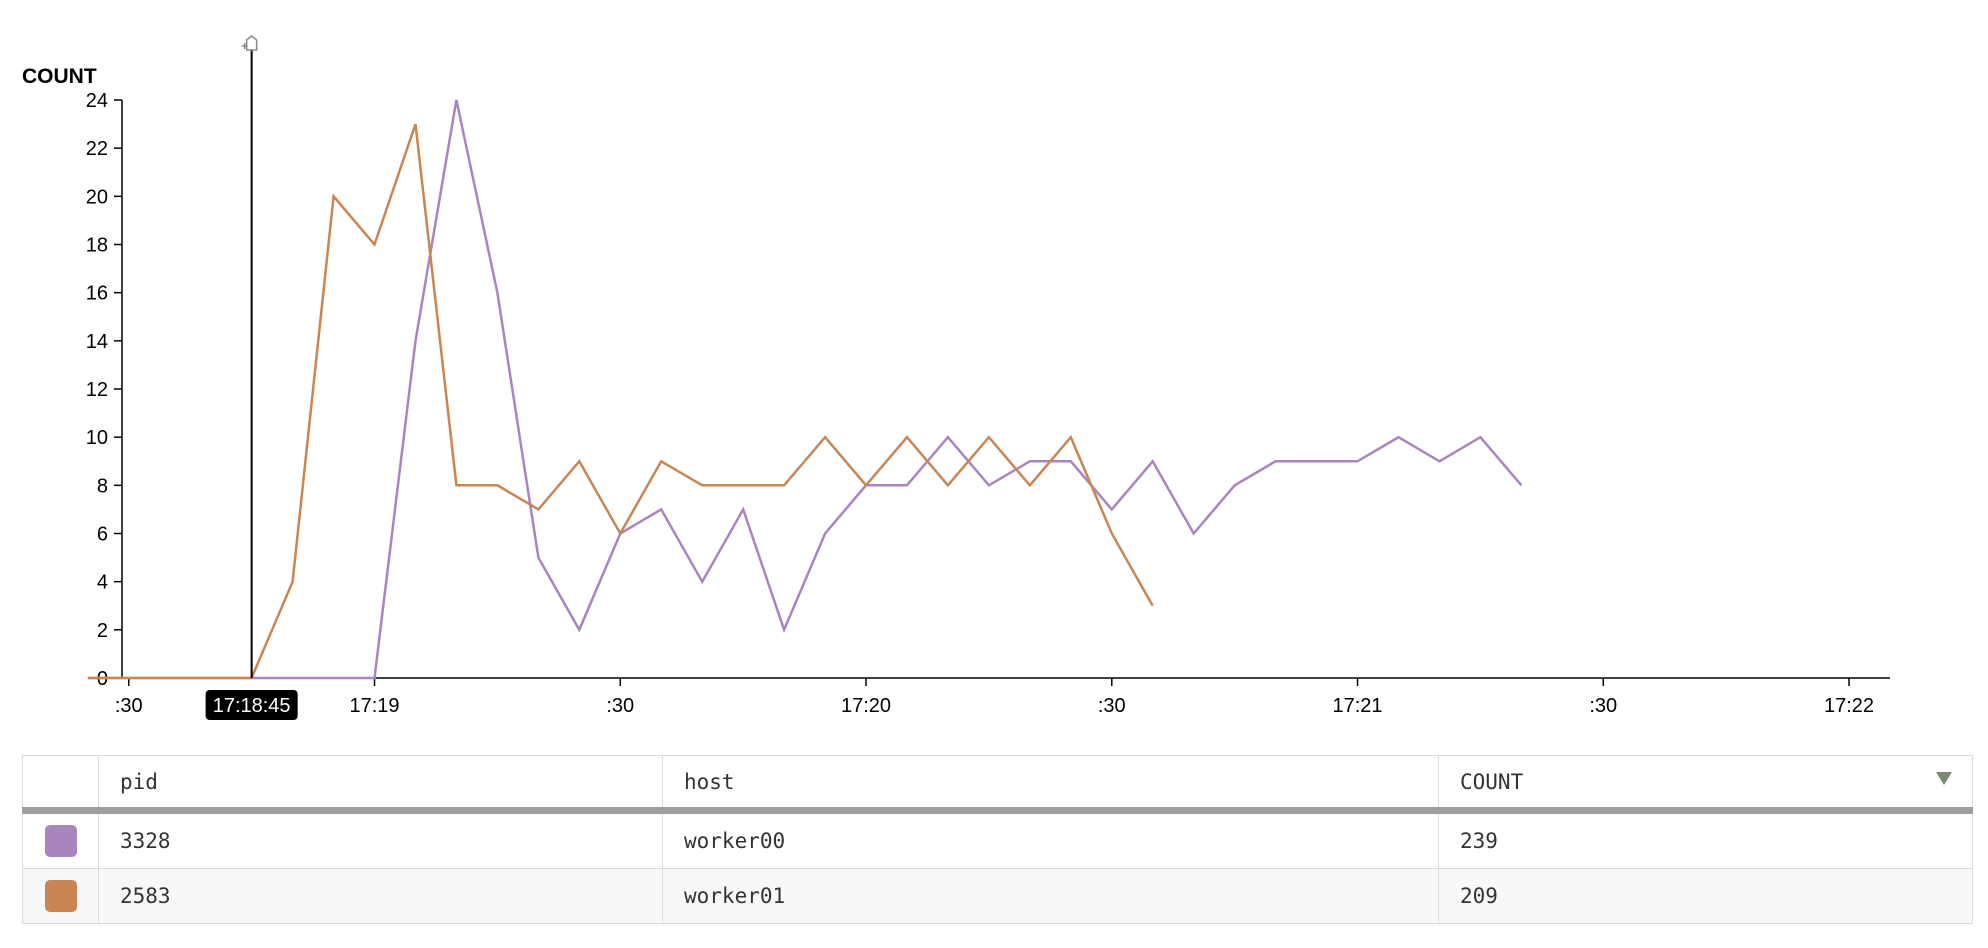 This screenshot has width=1988, height=948. Describe the element at coordinates (1050, 839) in the screenshot. I see `host-cell: worker00` at that location.